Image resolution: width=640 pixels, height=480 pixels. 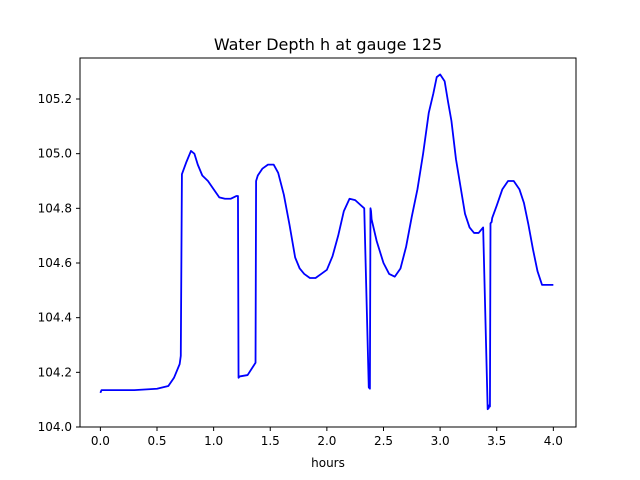 What do you see at coordinates (156, 441) in the screenshot?
I see `x-tick-label: 0.5` at bounding box center [156, 441].